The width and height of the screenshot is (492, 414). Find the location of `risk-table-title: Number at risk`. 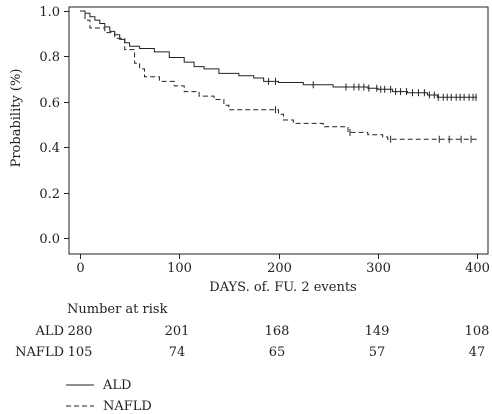

risk-table-title: Number at risk is located at coordinates (117, 309).